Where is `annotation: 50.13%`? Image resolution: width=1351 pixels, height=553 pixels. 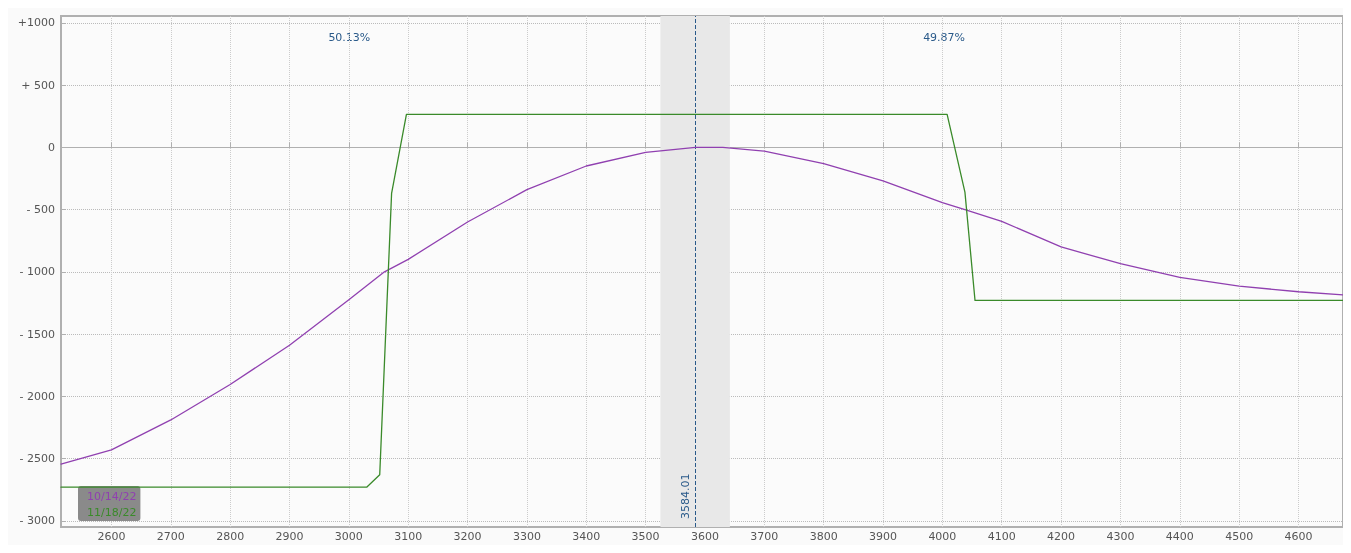
annotation: 50.13% is located at coordinates (349, 37).